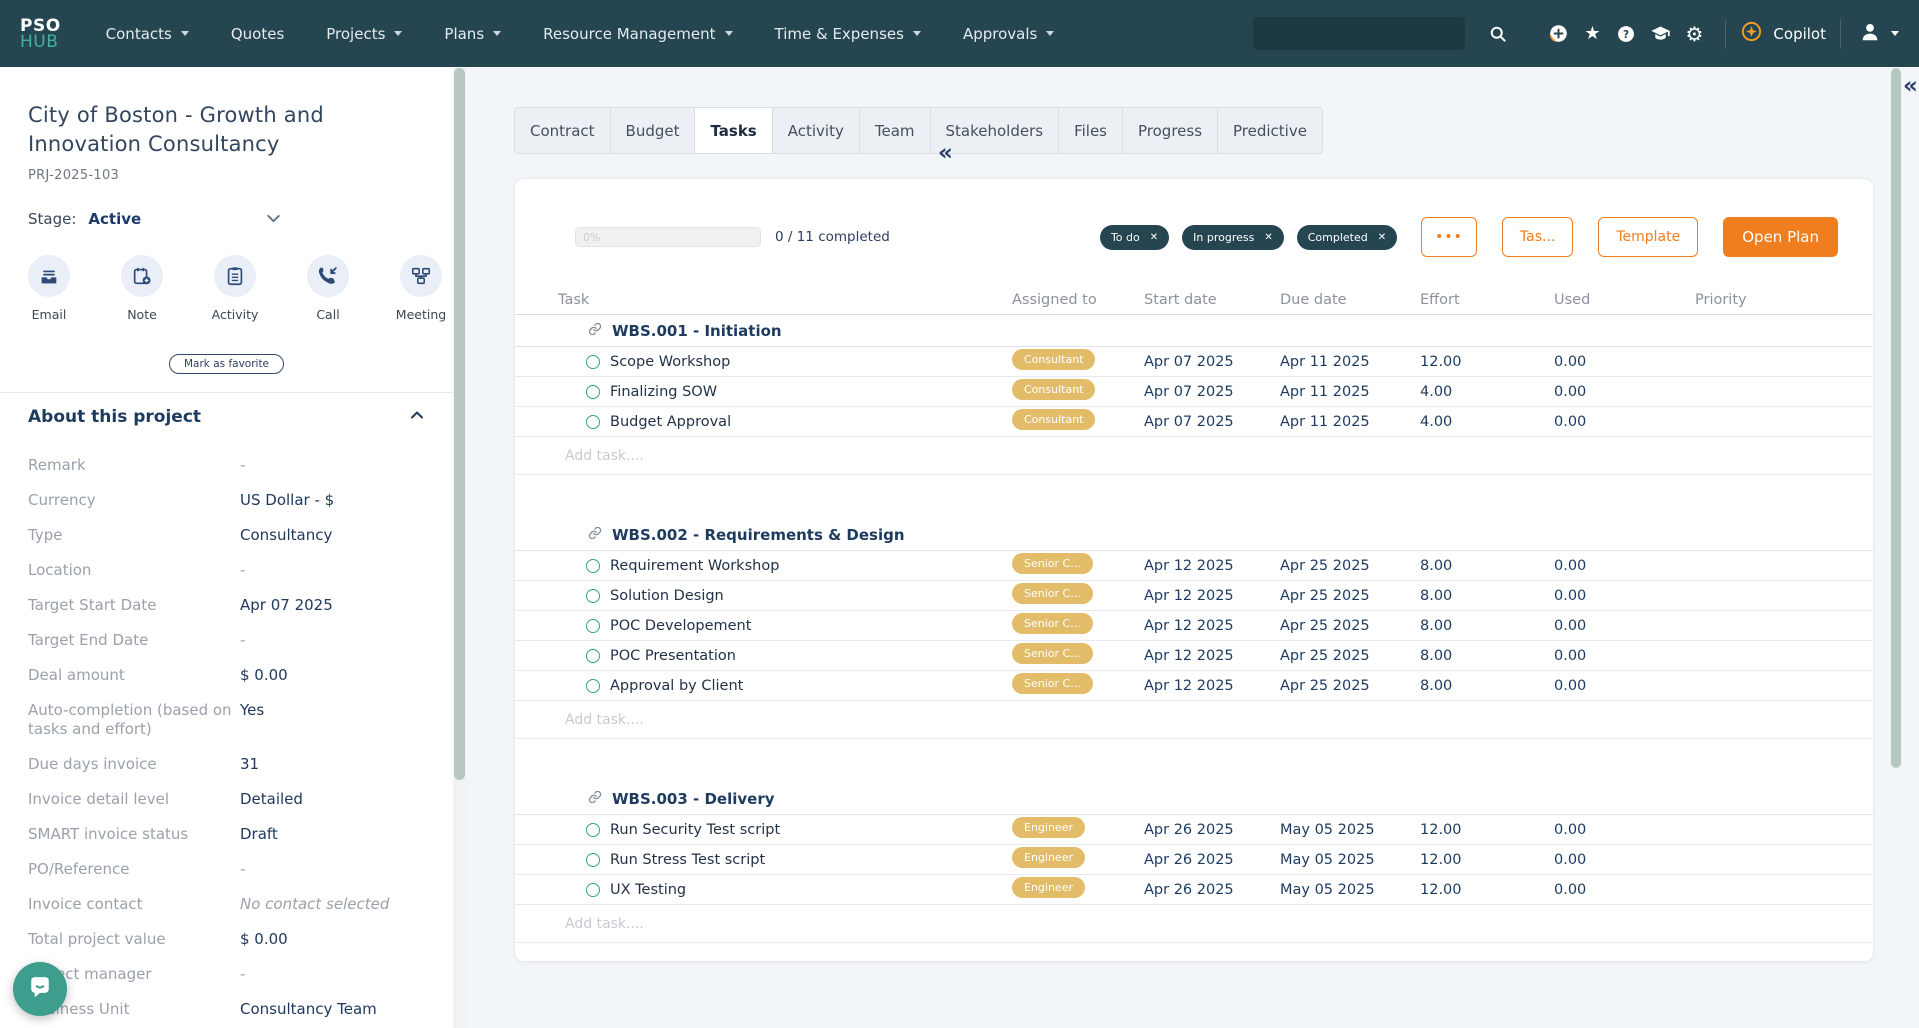 The image size is (1919, 1028). Describe the element at coordinates (40, 989) in the screenshot. I see `chat-widget-button` at that location.